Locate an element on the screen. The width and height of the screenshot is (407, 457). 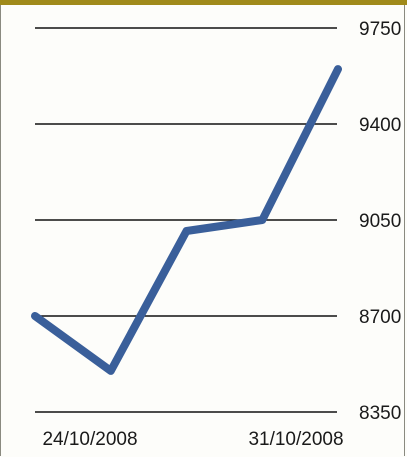
y-tick-label: 9400 is located at coordinates (380, 125).